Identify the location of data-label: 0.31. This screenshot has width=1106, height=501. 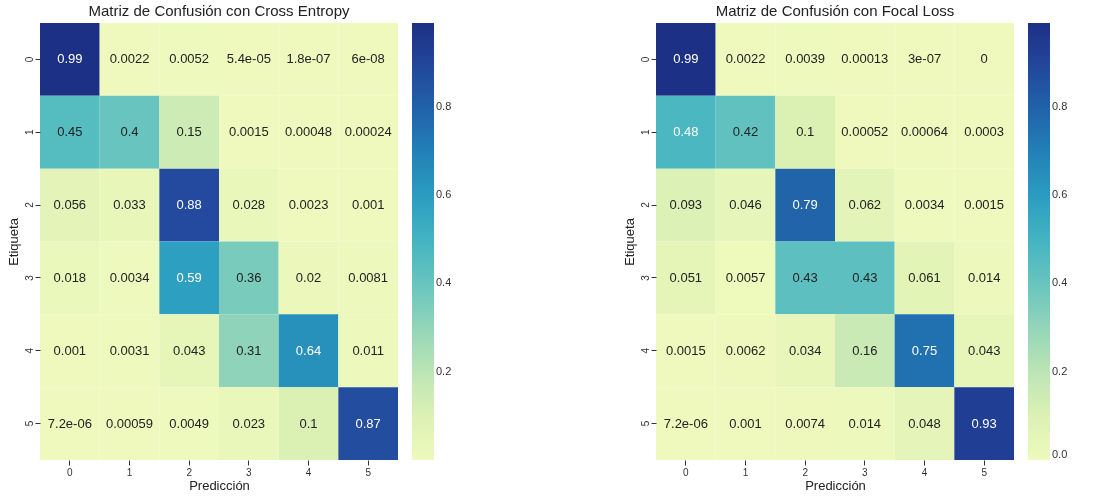
(249, 350).